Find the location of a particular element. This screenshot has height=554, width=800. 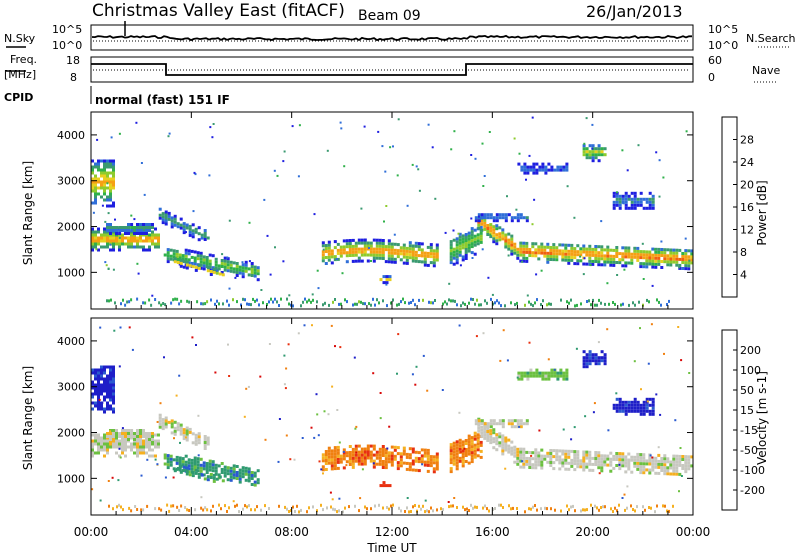

y-tick-label: 2000 is located at coordinates (71, 227).